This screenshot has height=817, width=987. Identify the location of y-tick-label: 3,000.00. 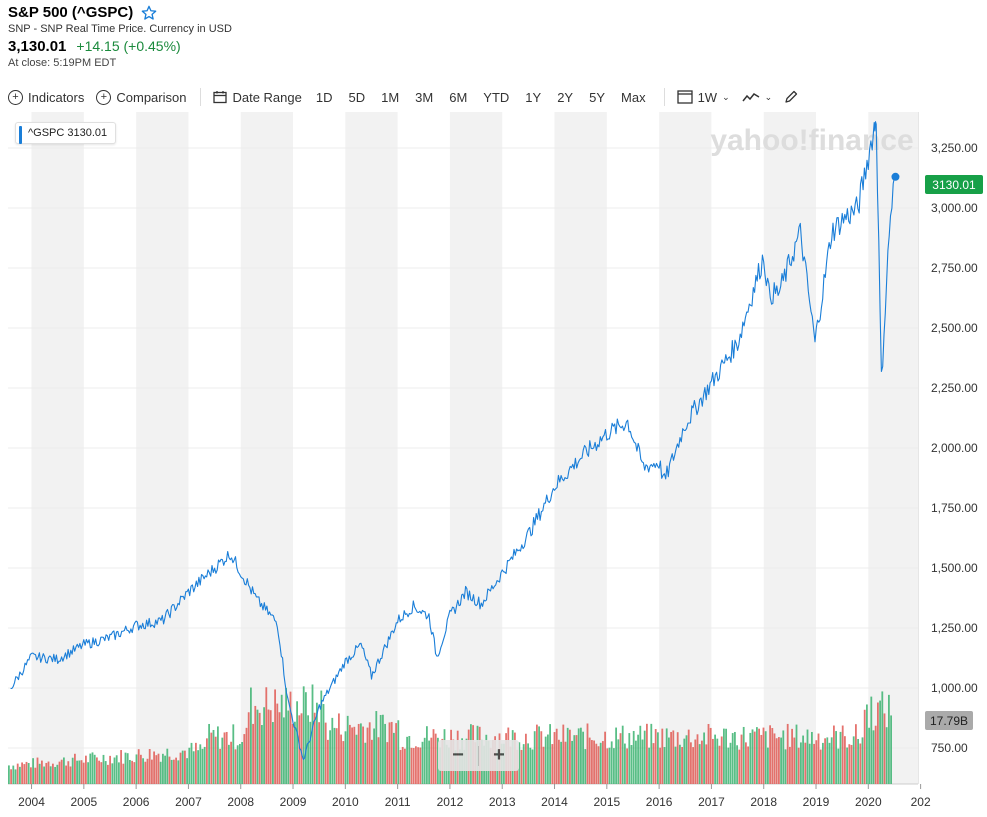
(954, 208).